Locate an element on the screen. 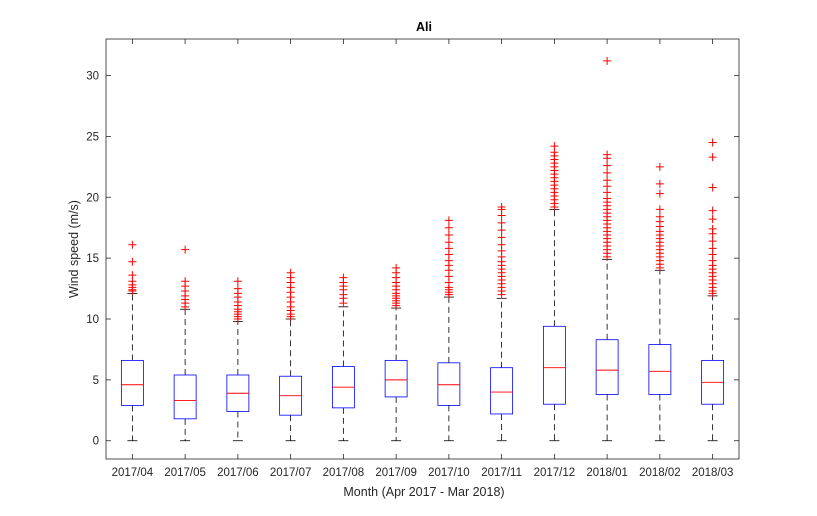 The height and width of the screenshot is (516, 817). box-2017/08 is located at coordinates (343, 357).